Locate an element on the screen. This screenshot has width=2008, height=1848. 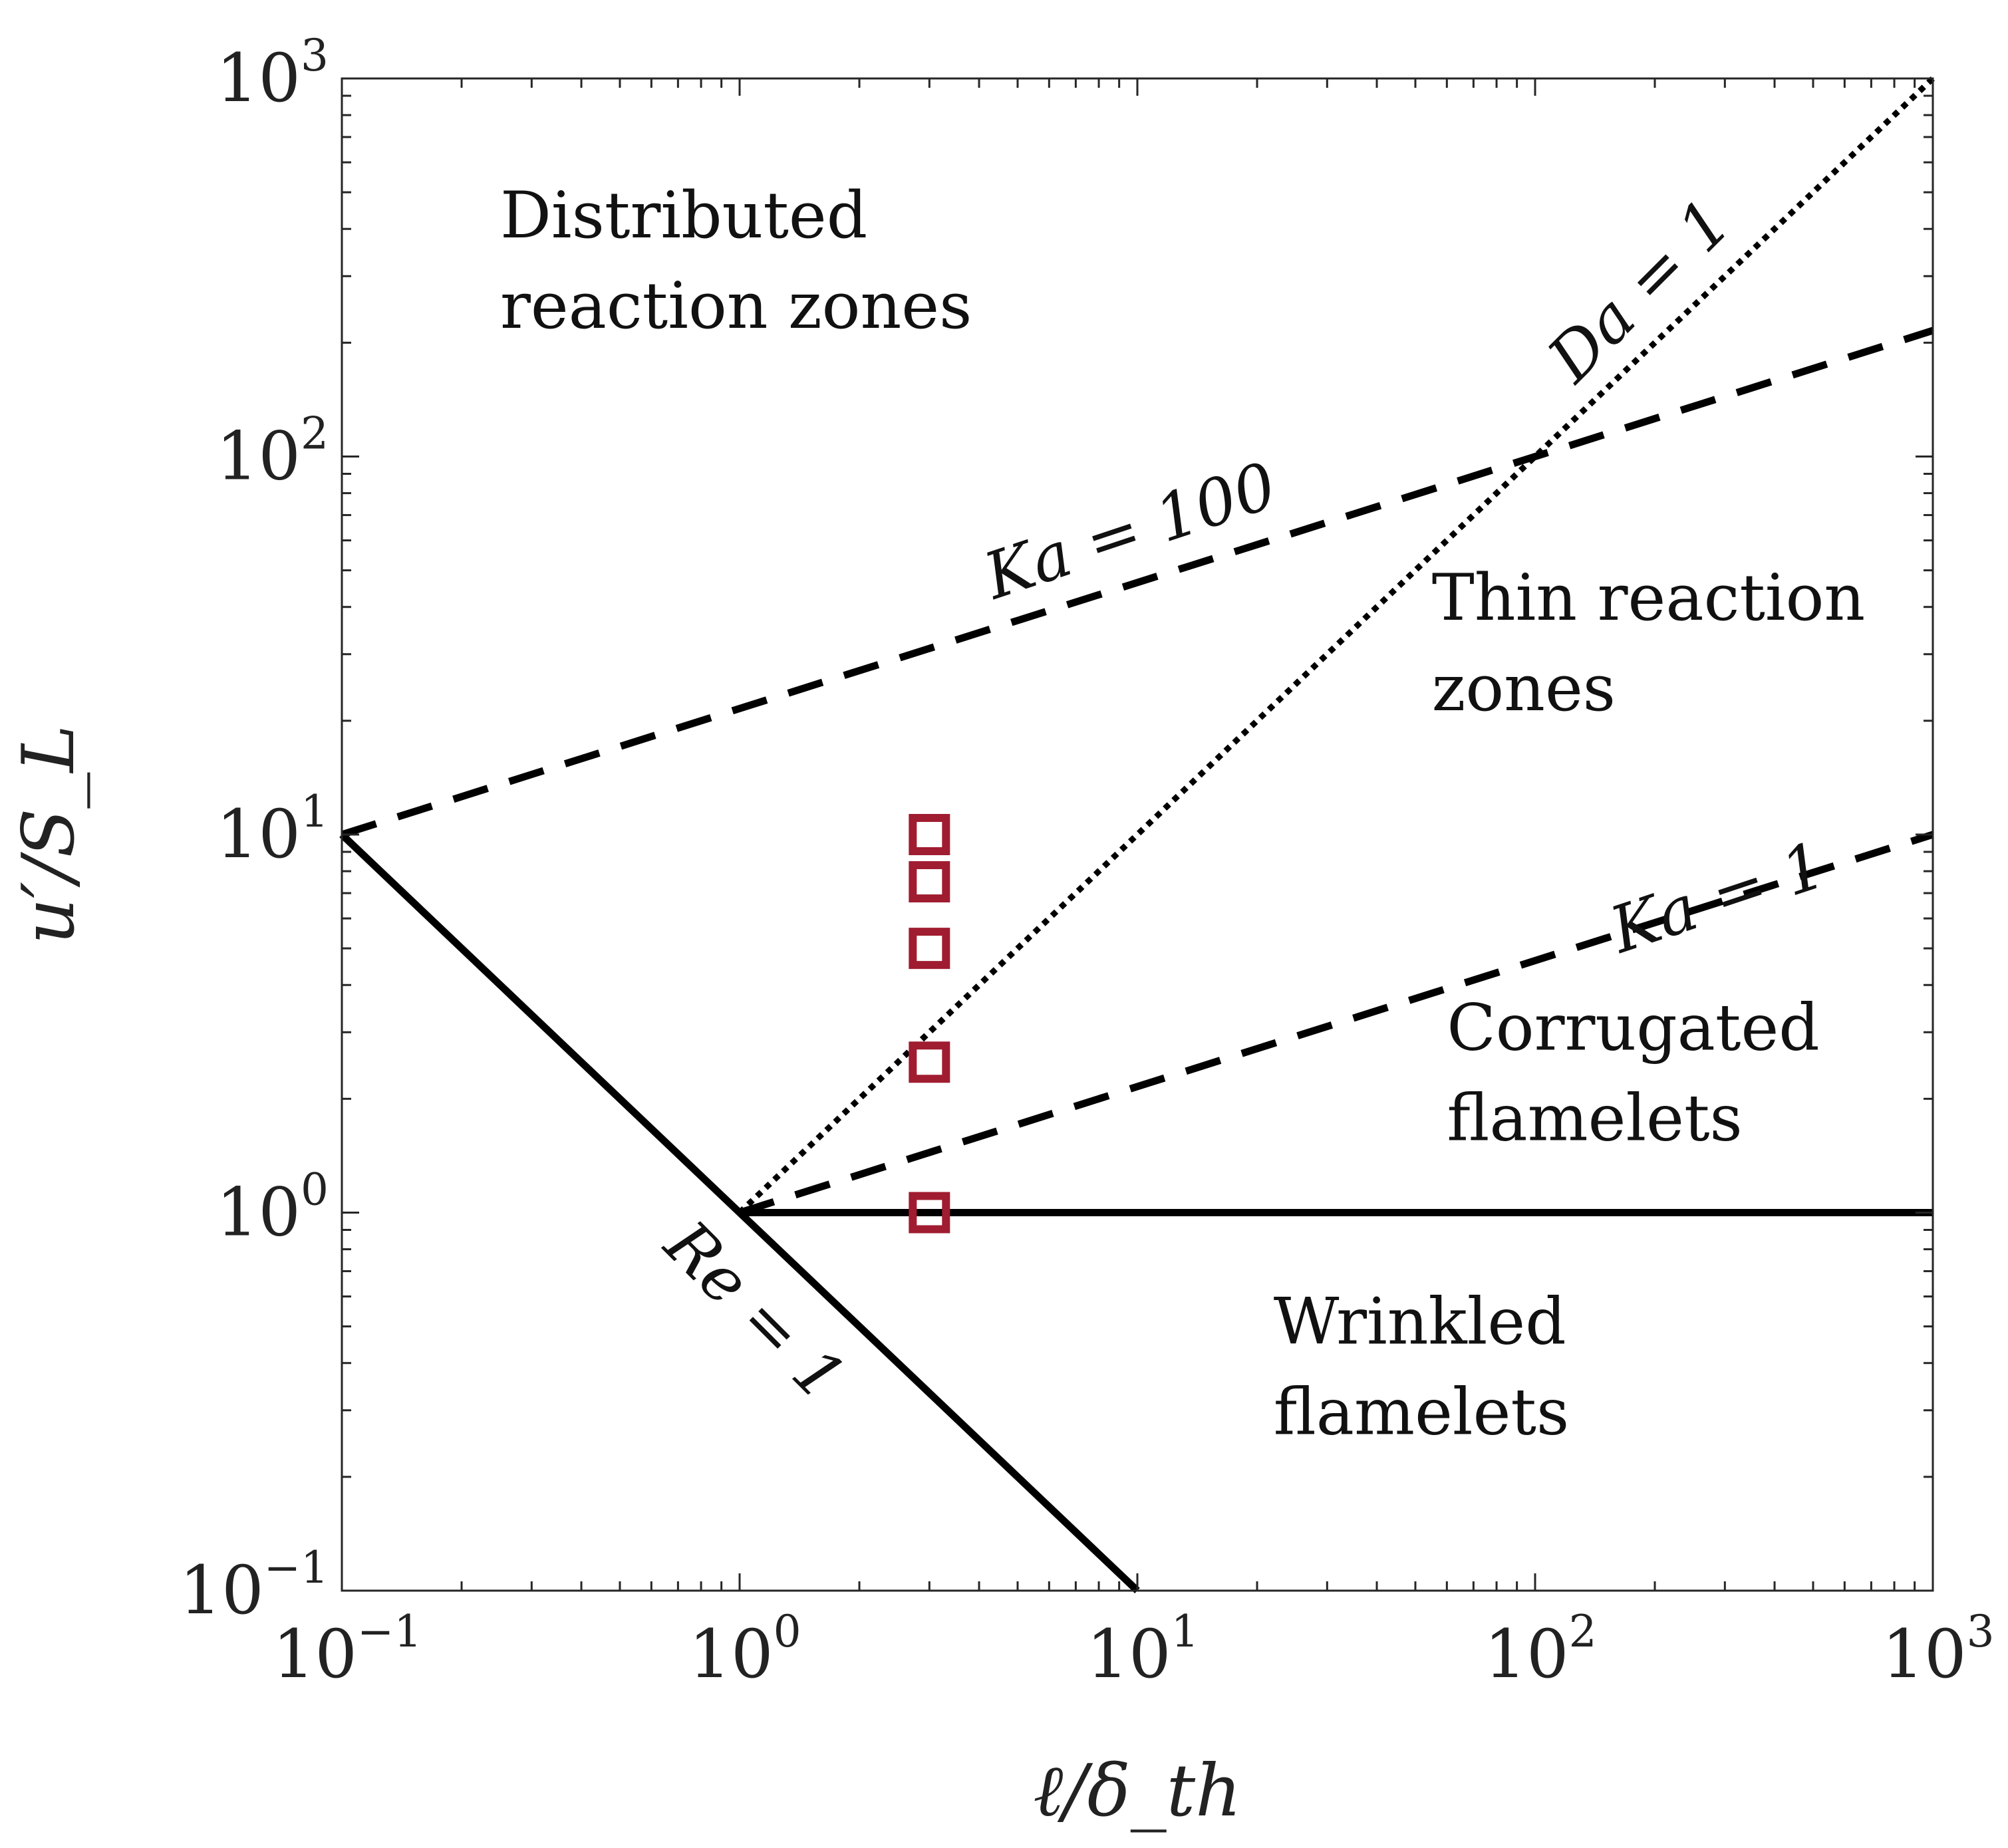
line-label-da-1: Da = 1 is located at coordinates (1639, 291).